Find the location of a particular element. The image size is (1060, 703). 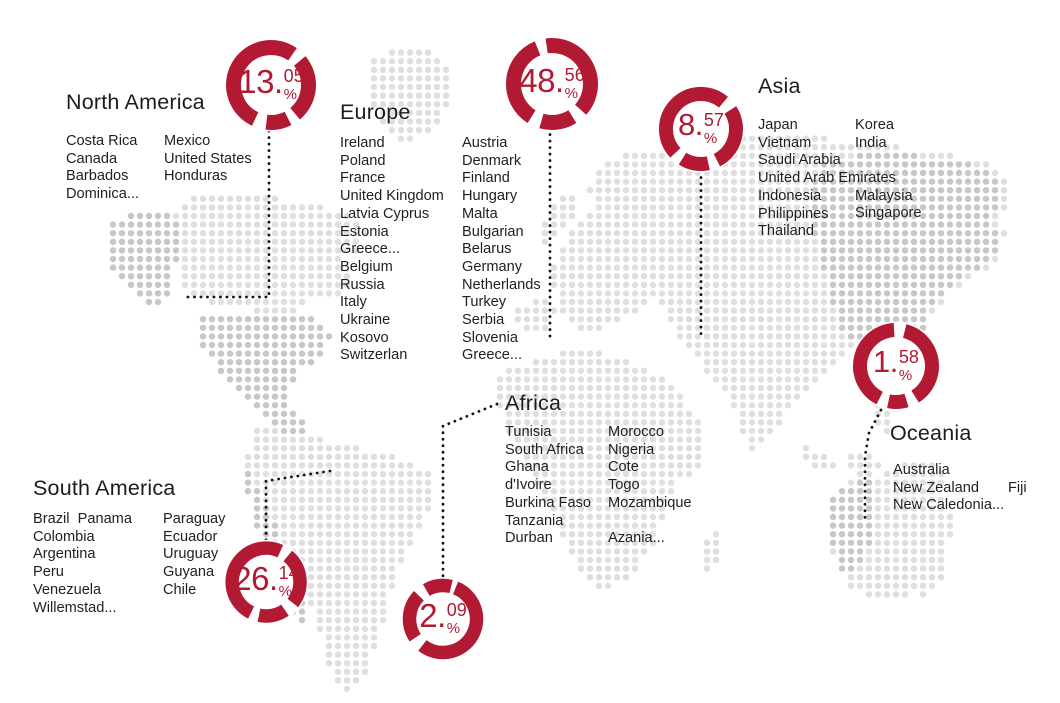

country: Guyana is located at coordinates (189, 572).